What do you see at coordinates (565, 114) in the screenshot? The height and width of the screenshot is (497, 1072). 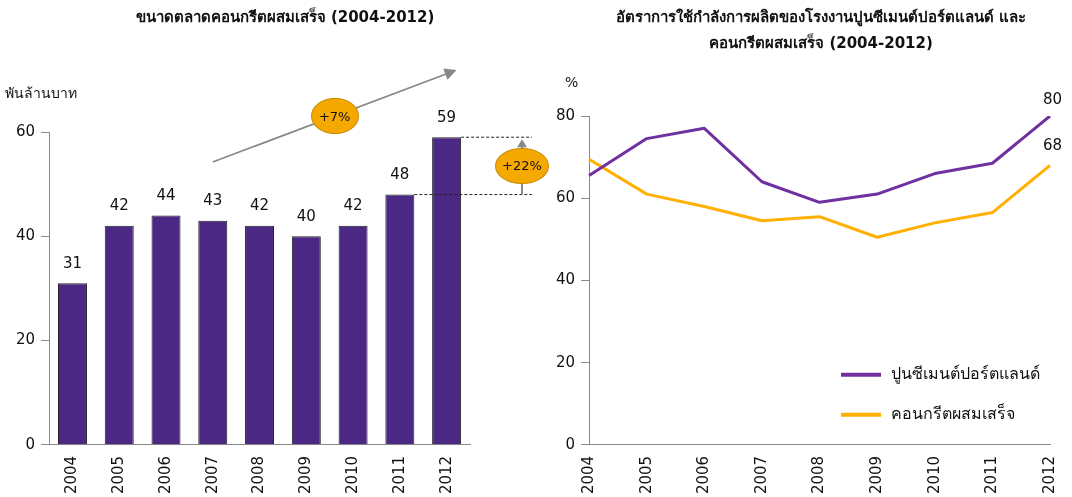 I see `y-tick-label: 80` at bounding box center [565, 114].